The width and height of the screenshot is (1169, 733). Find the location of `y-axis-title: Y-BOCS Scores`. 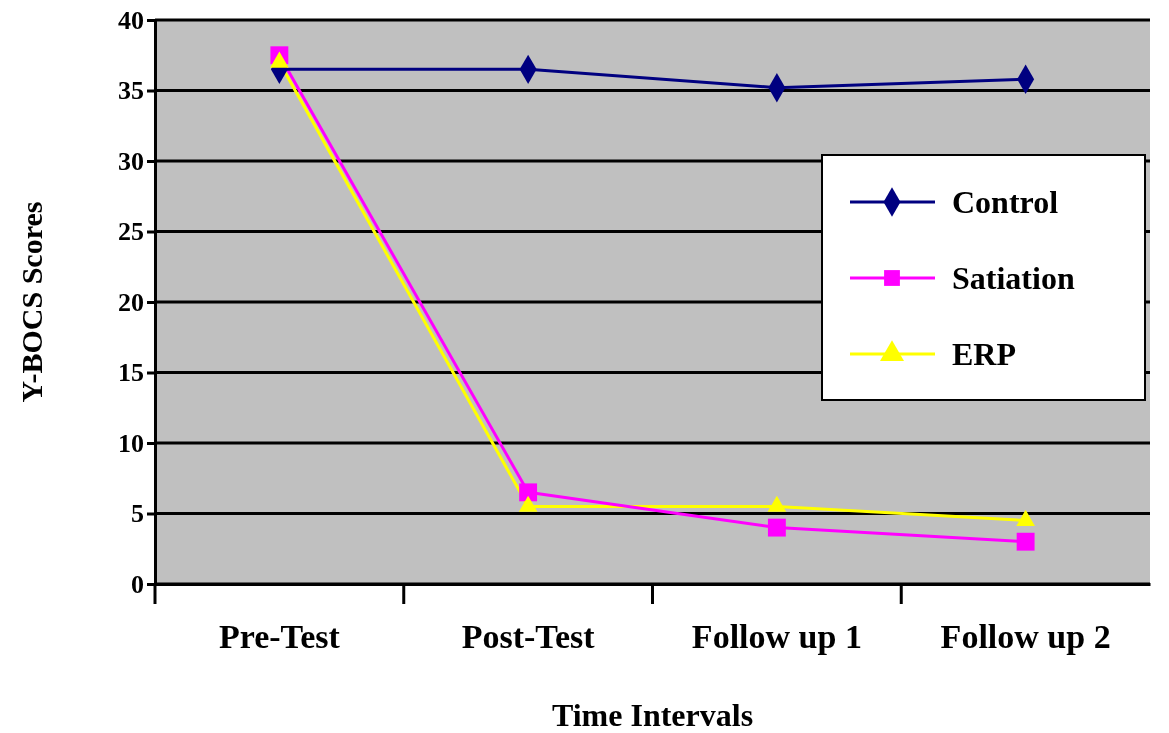

y-axis-title: Y-BOCS Scores is located at coordinates (31, 302).